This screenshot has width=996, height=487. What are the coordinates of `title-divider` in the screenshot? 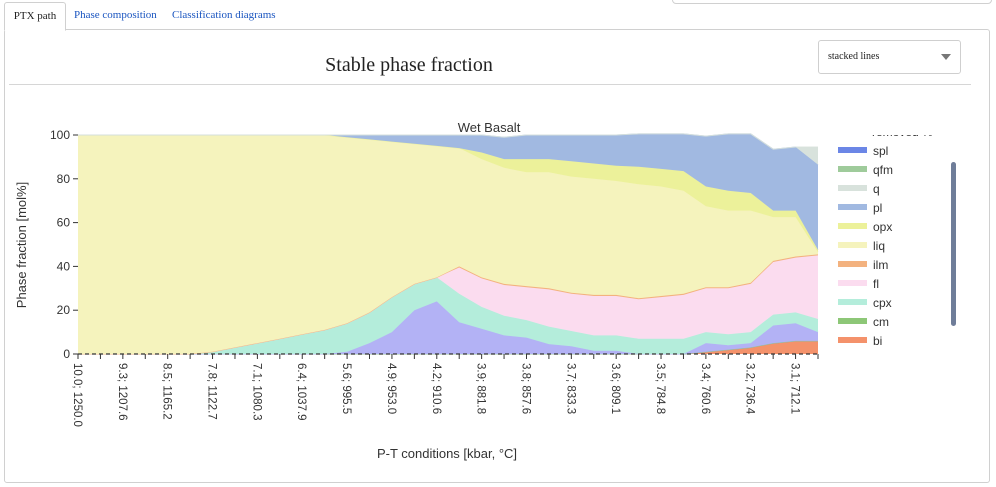 It's located at (490, 84).